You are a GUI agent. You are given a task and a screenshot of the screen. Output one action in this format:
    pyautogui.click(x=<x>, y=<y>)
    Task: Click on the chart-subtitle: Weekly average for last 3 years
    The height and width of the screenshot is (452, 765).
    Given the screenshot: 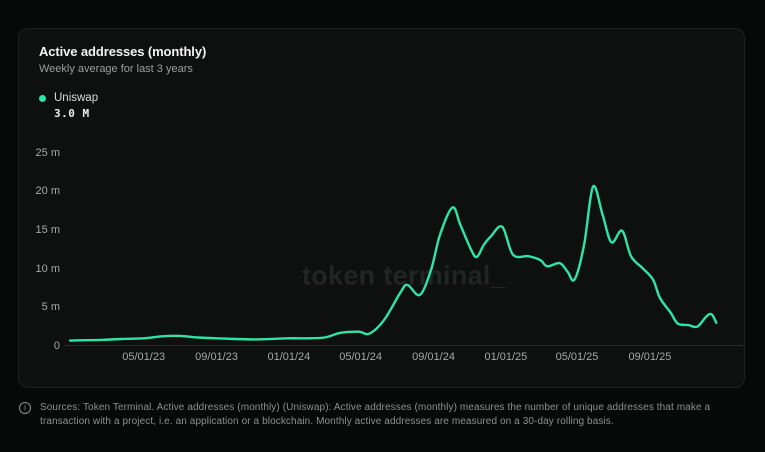 What is the action you would take?
    pyautogui.click(x=116, y=69)
    